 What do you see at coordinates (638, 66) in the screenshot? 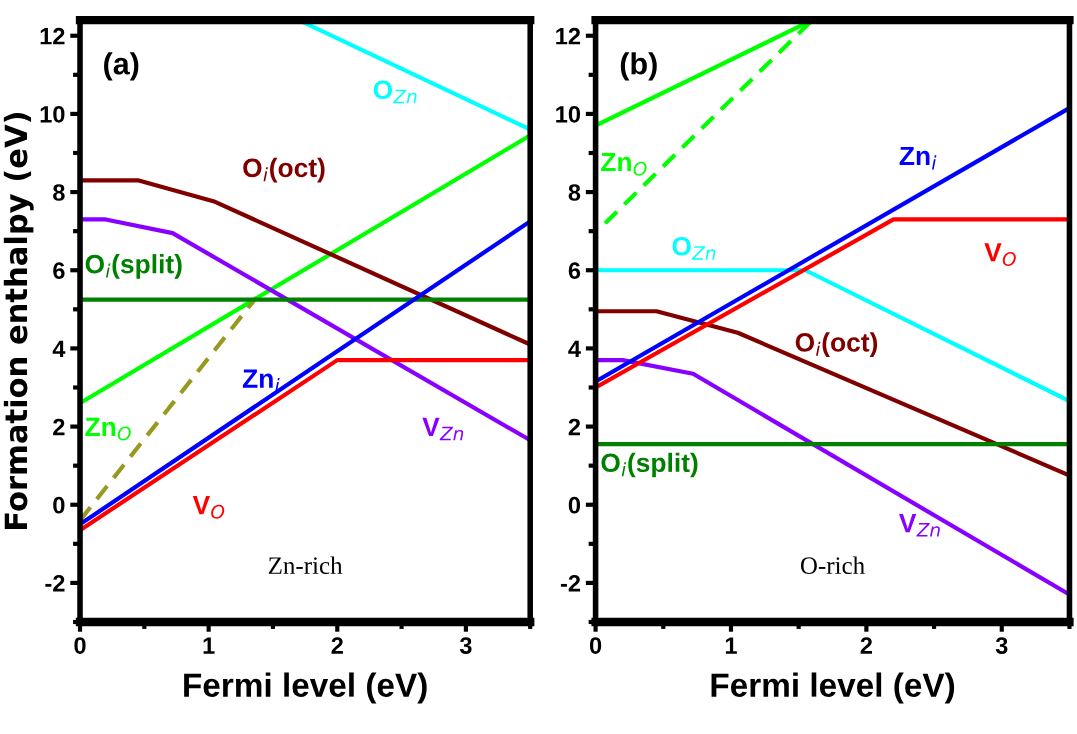
I see `annotation: (b)` at bounding box center [638, 66].